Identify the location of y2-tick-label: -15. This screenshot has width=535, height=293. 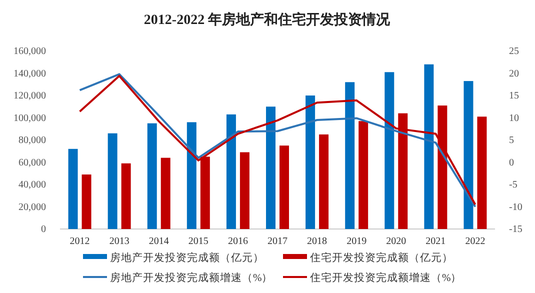
(515, 230).